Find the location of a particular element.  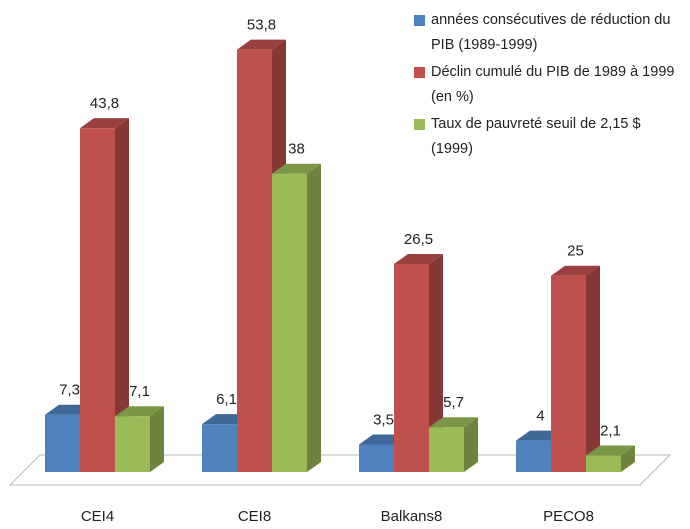

data-label: 4 is located at coordinates (540, 416).